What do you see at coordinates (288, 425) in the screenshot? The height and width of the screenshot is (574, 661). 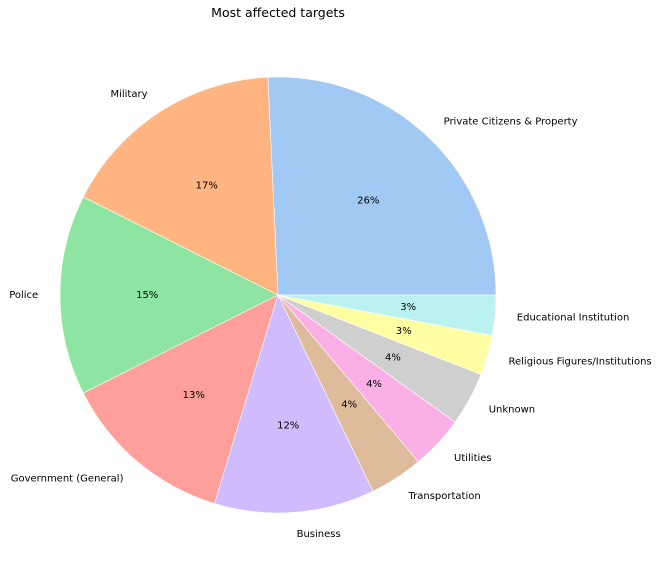 I see `percent-label-business: 12%` at bounding box center [288, 425].